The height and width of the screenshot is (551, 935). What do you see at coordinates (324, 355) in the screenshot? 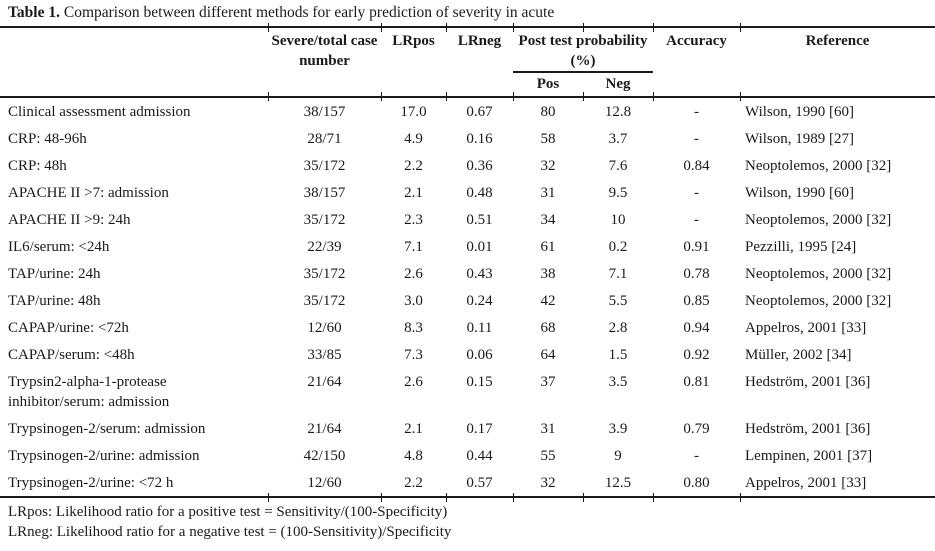
I see `severe-total-cell: 33/85` at bounding box center [324, 355].